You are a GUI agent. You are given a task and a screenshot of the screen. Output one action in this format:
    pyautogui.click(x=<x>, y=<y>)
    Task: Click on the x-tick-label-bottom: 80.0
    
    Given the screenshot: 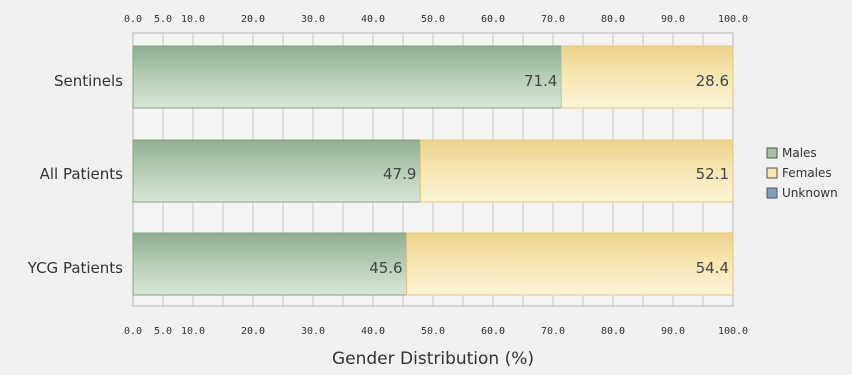 What is the action you would take?
    pyautogui.click(x=613, y=331)
    